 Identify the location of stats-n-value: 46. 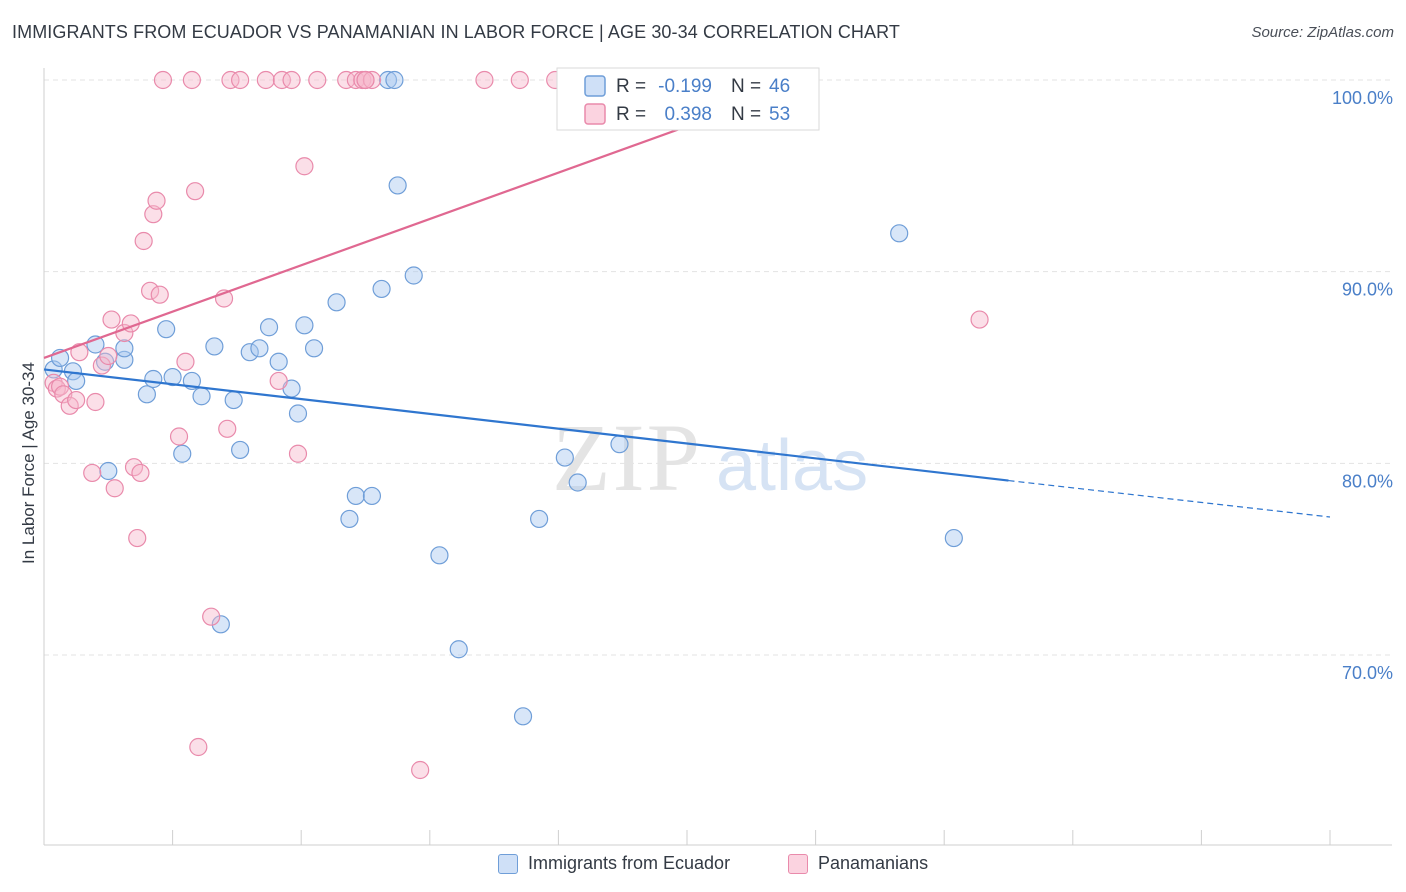
(779, 86).